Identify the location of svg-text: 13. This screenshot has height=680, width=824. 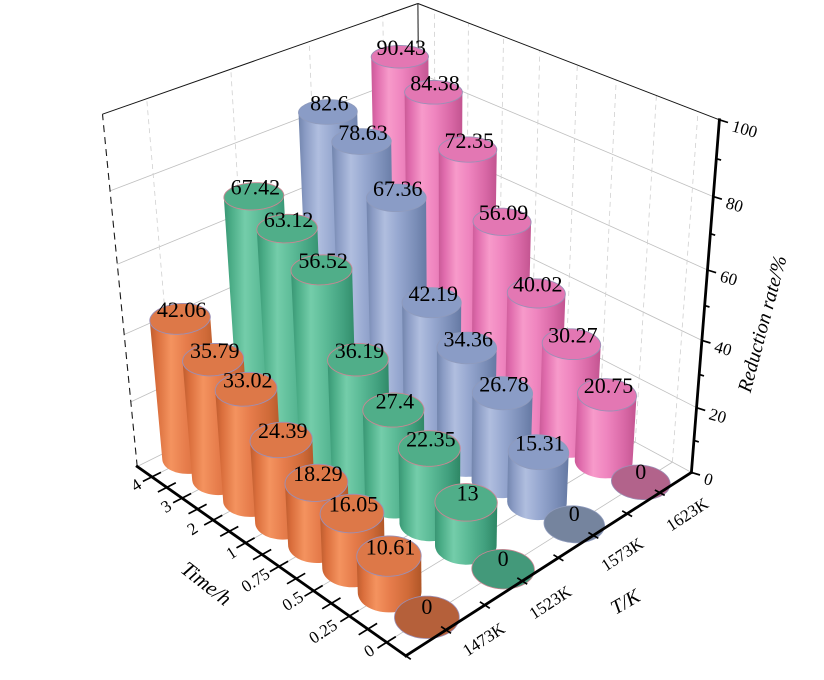
(468, 493).